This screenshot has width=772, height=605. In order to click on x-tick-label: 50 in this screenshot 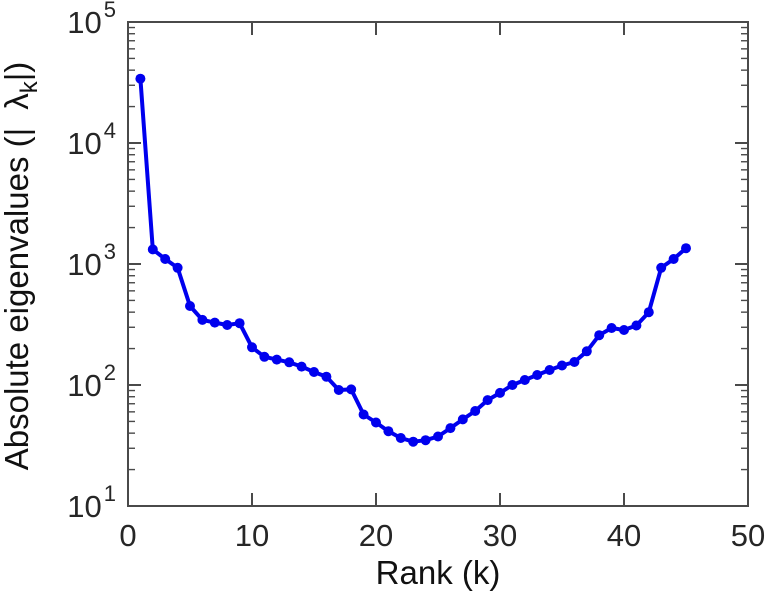, I will do `click(748, 535)`.